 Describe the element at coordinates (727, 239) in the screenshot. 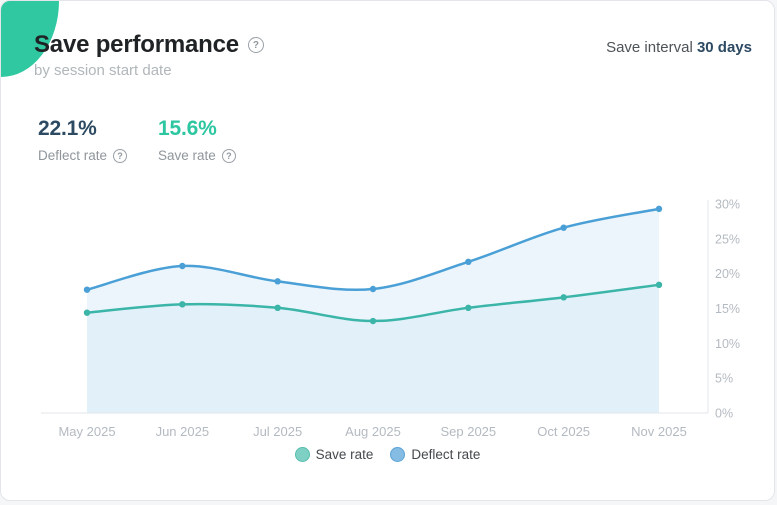

I see `y-tick-label: 25%` at that location.